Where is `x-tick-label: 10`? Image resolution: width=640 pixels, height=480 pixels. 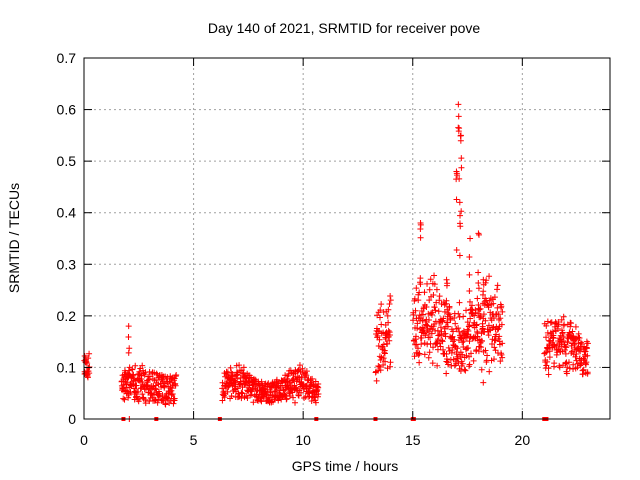
x-tick-label: 10 is located at coordinates (303, 440).